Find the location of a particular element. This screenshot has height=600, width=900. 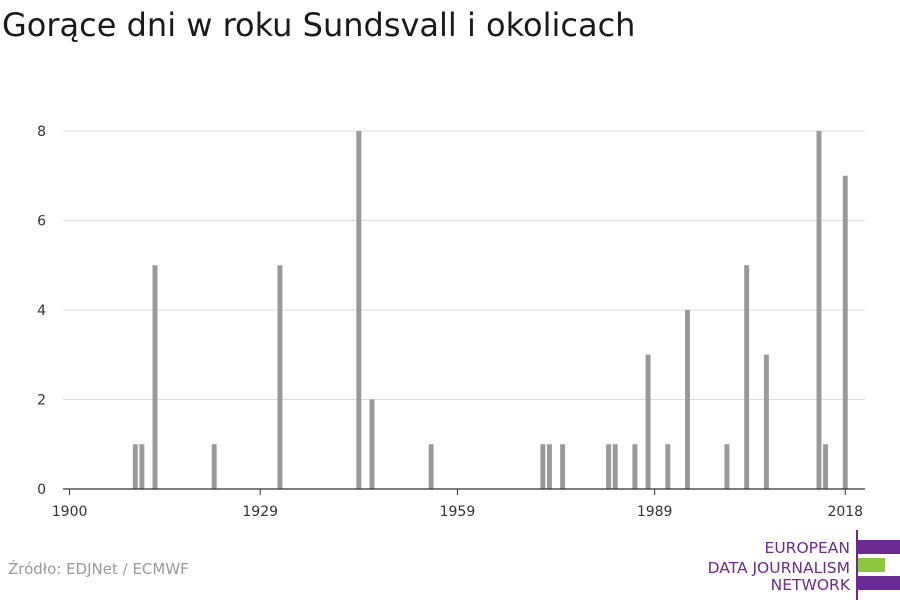

bar-1986 is located at coordinates (635, 466).